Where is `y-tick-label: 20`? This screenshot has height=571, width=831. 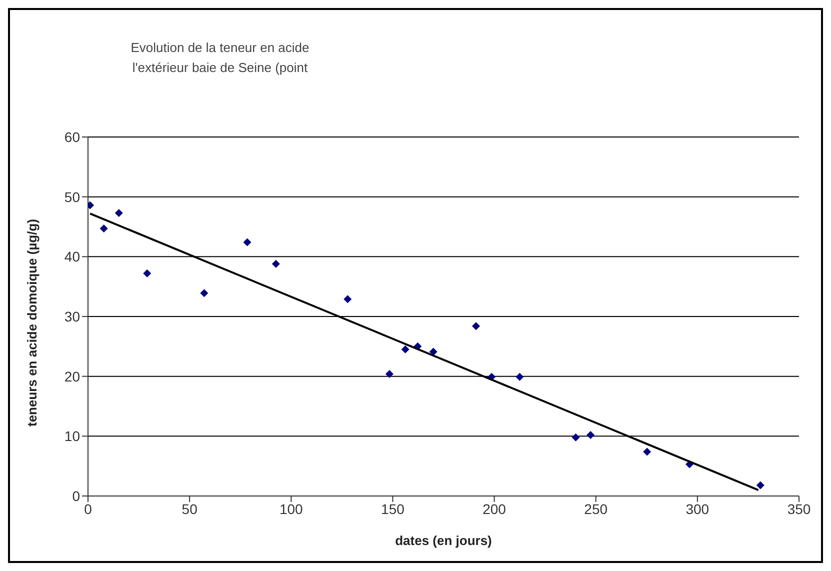 y-tick-label: 20 is located at coordinates (72, 376).